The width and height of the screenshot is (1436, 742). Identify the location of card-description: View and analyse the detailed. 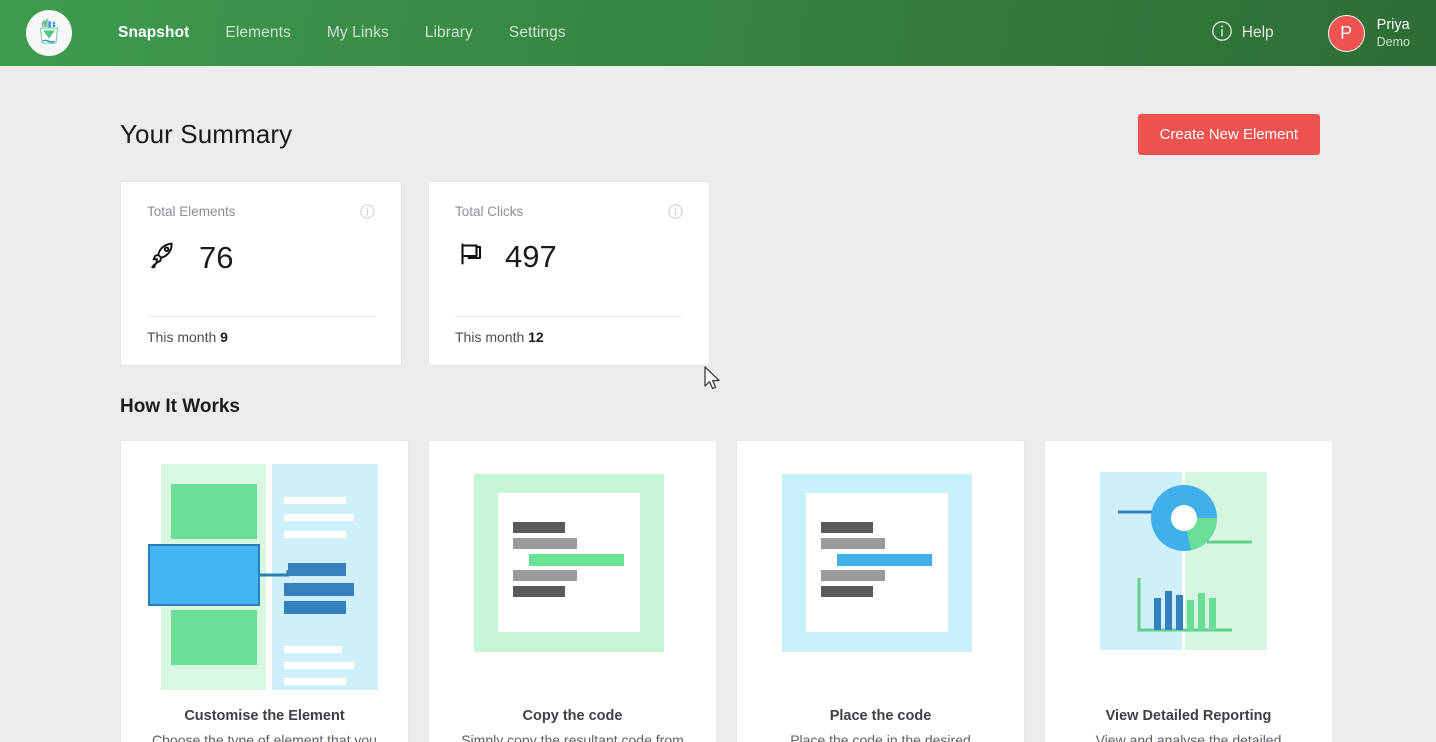
(1188, 737).